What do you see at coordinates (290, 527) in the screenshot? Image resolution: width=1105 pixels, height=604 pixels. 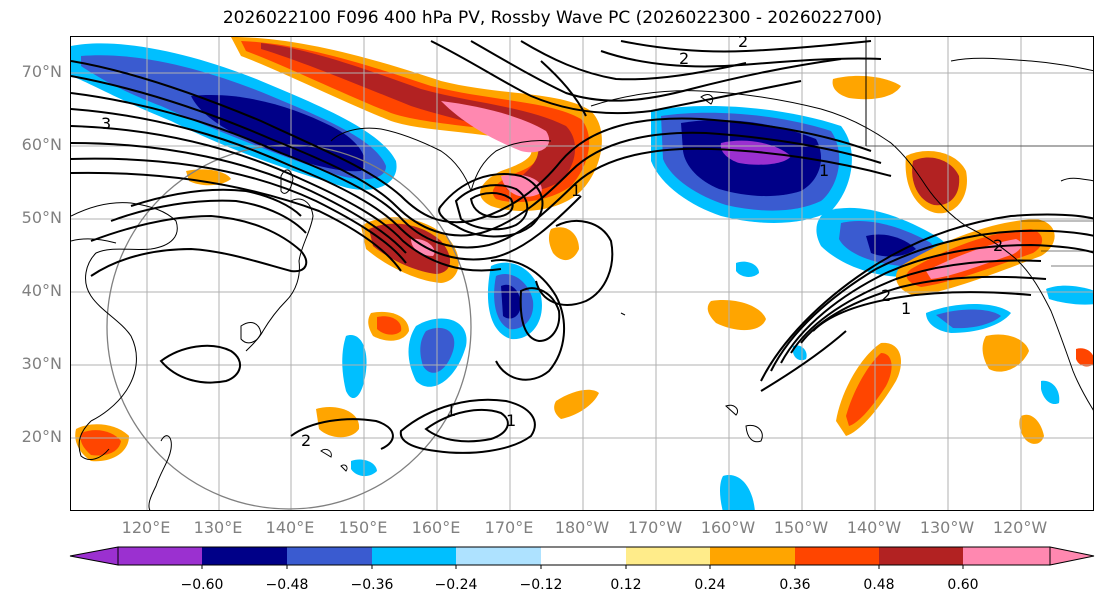 I see `lon-label-140e: 140°E` at bounding box center [290, 527].